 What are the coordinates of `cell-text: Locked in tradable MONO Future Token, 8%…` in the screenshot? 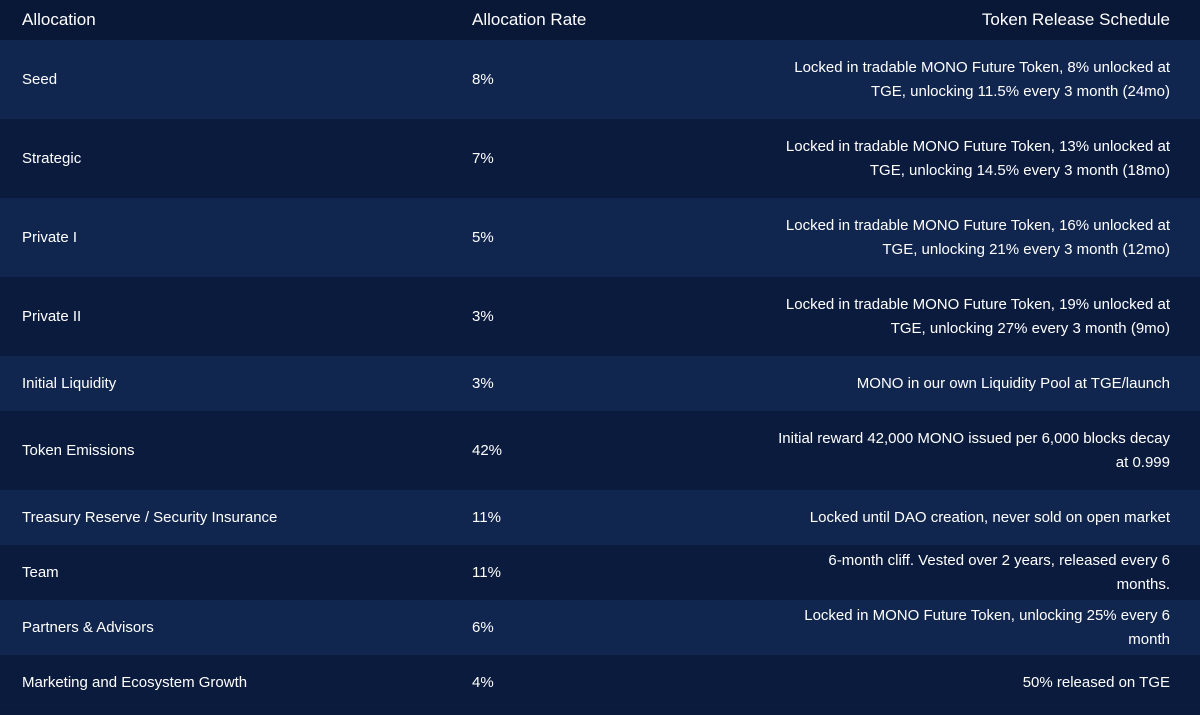 It's located at (982, 79).